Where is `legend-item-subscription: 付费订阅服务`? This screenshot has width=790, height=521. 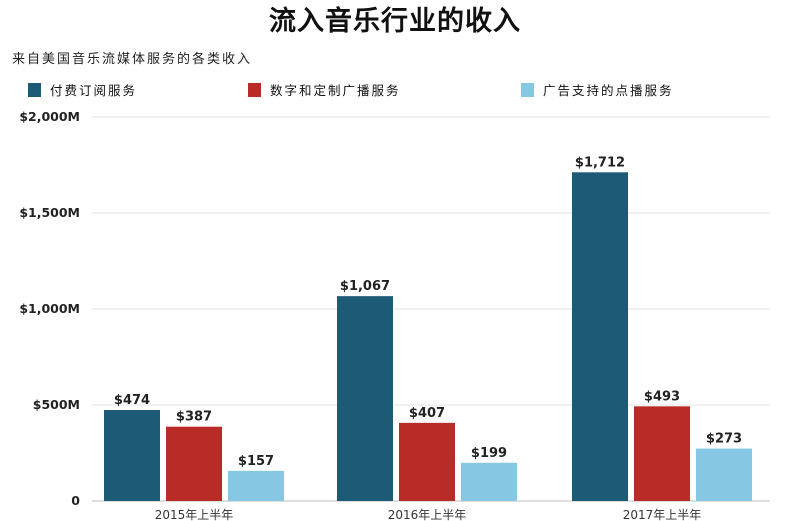 legend-item-subscription: 付费订阅服务 is located at coordinates (82, 89).